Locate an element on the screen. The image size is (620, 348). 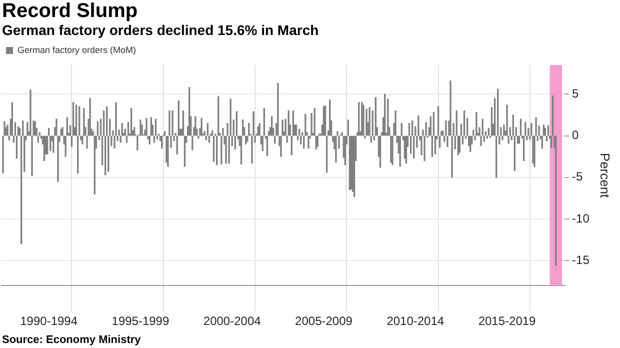
chart-title: Record Slump is located at coordinates (70, 11).